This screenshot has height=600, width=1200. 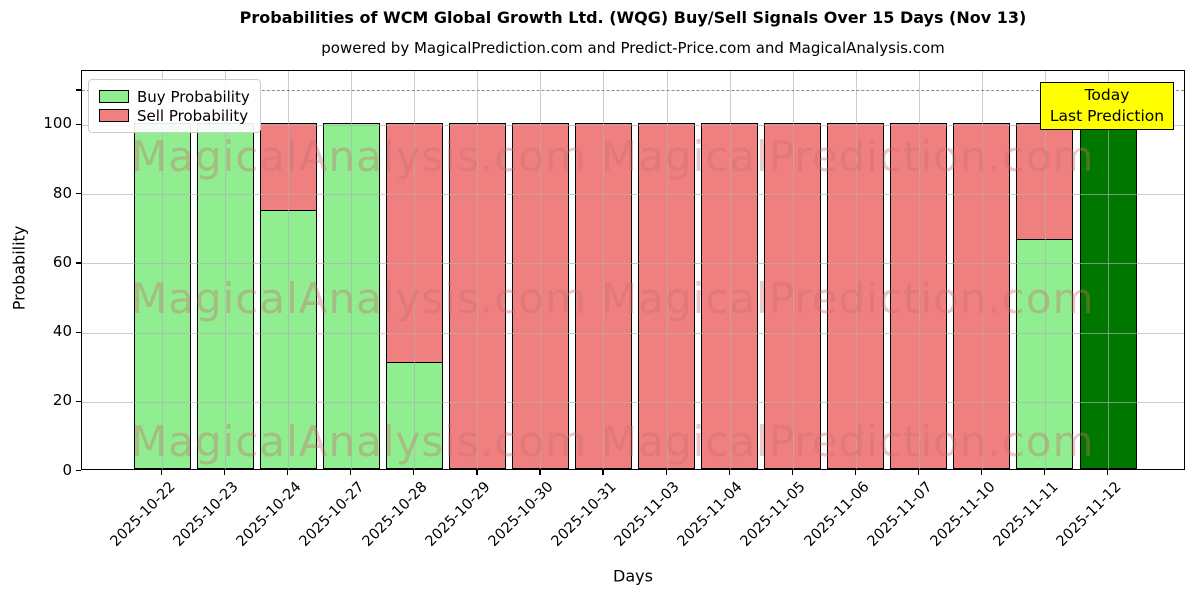 I want to click on x-tick-label: 2025-10-27, so click(x=332, y=514).